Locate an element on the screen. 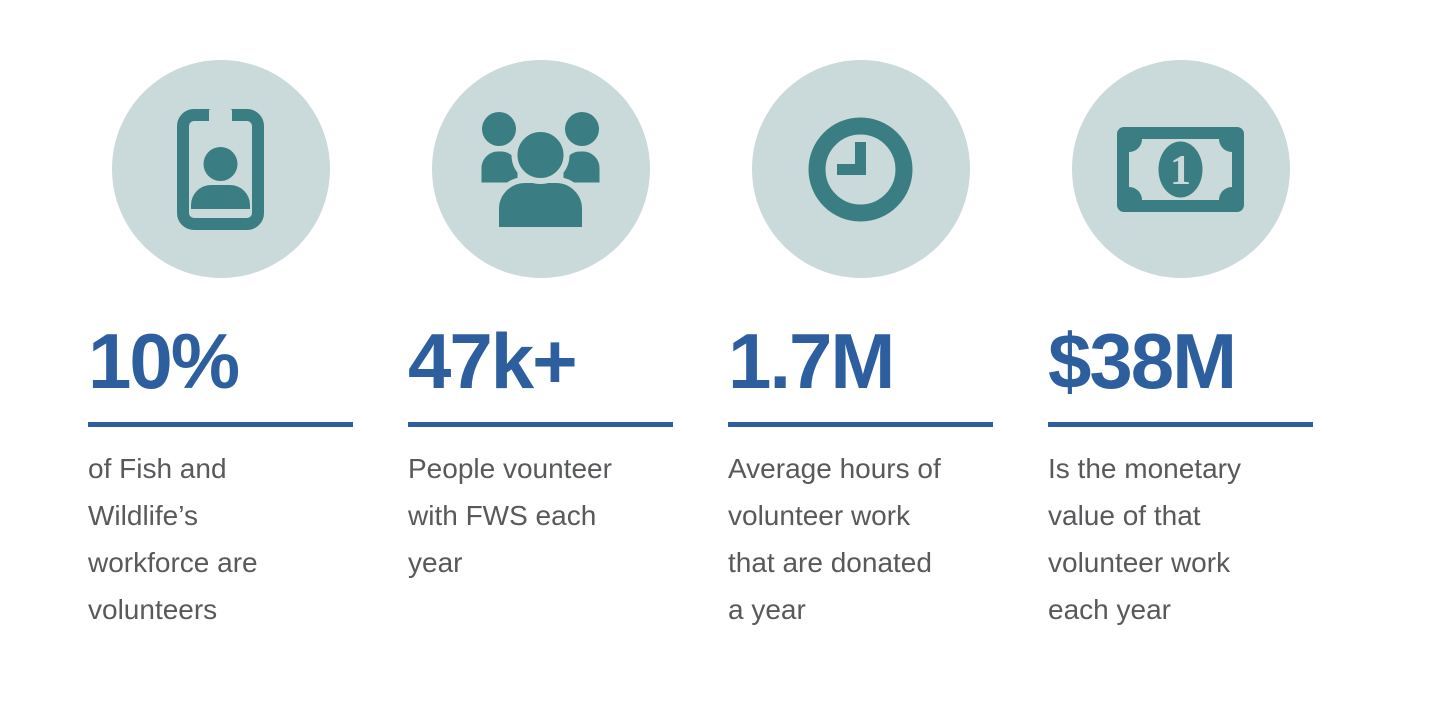  stat-icon-circle: 1 is located at coordinates (1180, 169).